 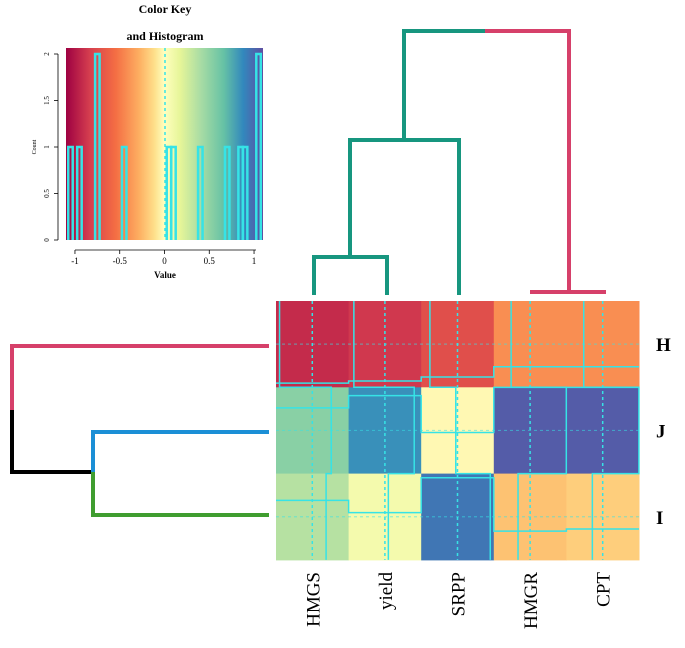 I want to click on row-dendro-j-branch, so click(x=180, y=451).